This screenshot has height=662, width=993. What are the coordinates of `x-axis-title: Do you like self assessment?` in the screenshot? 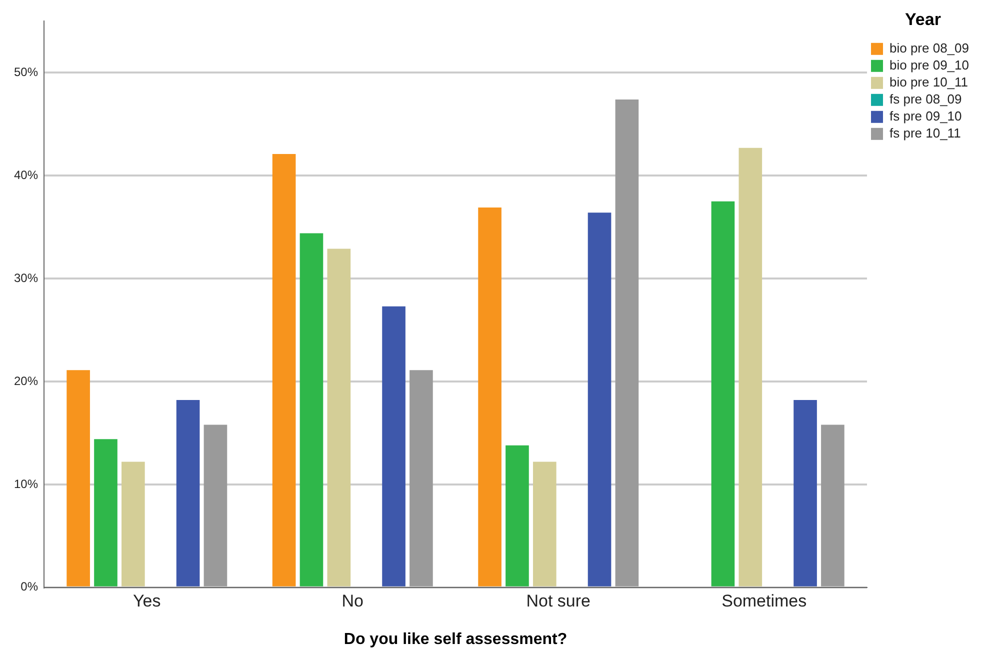 It's located at (456, 639).